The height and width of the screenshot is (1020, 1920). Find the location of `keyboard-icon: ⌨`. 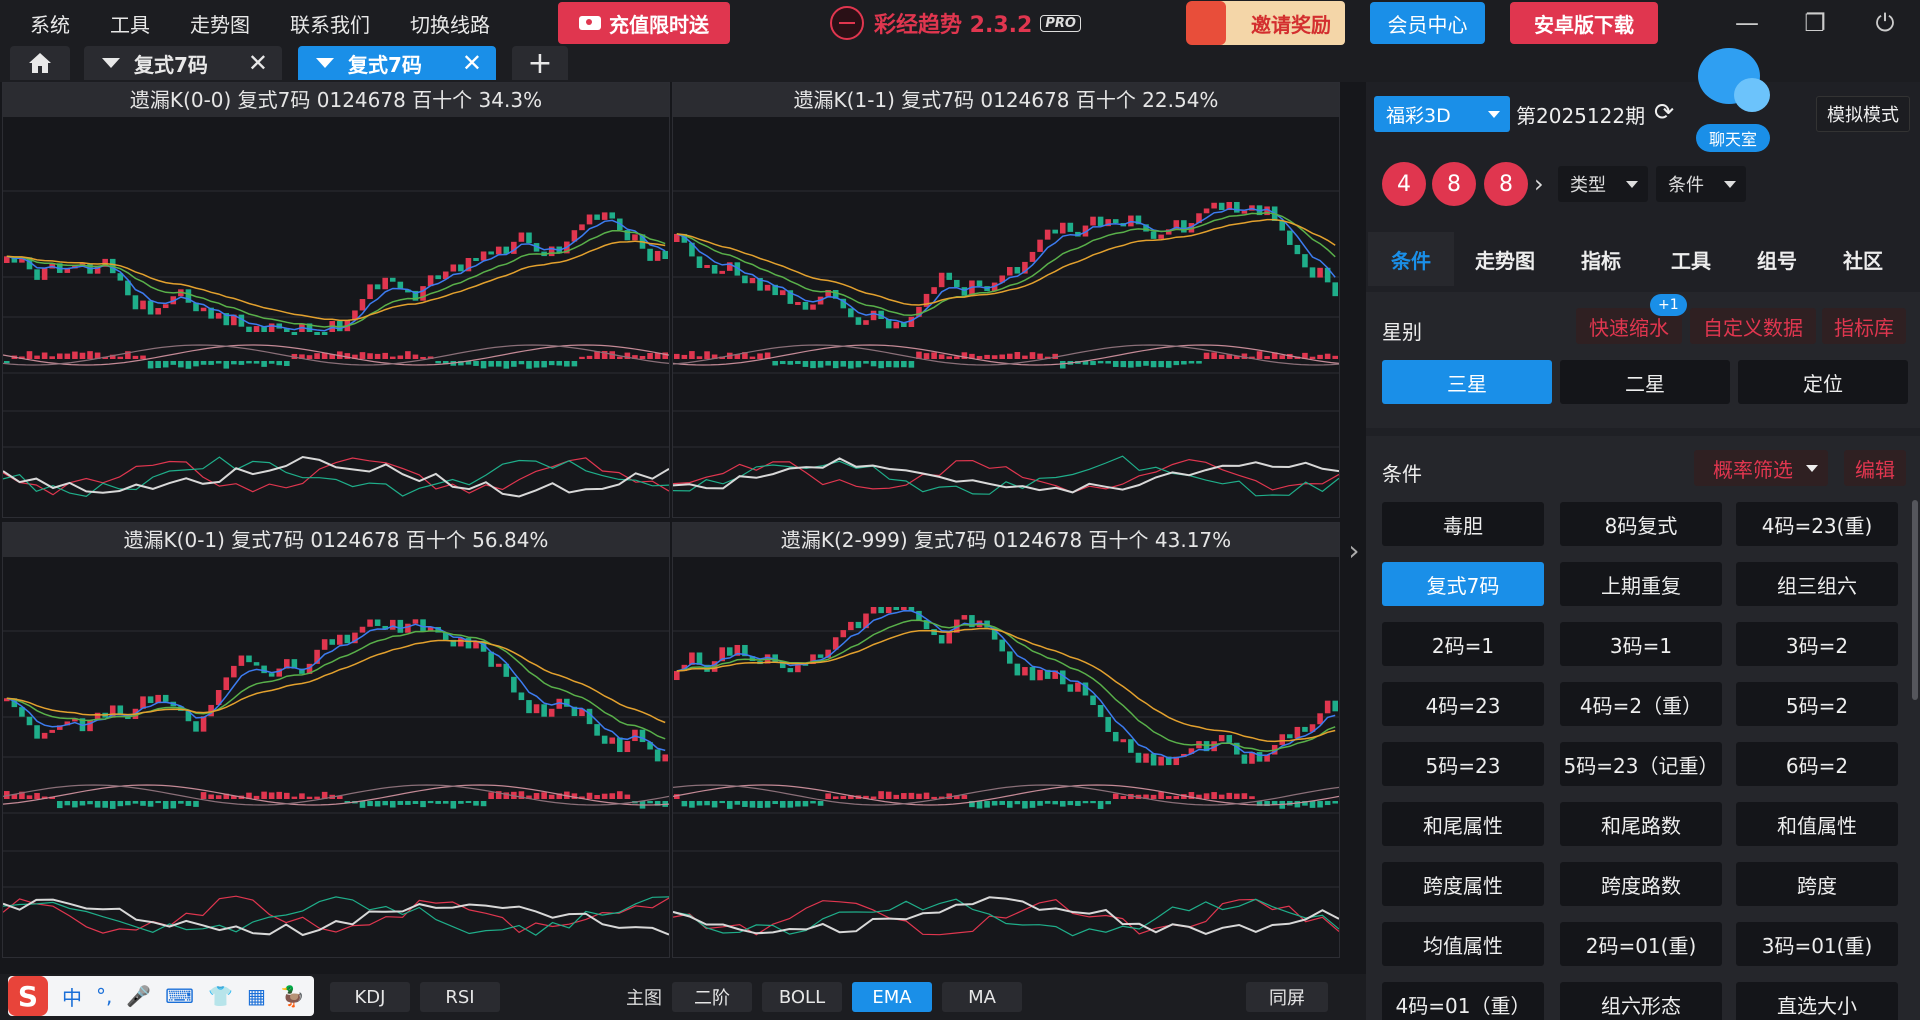

keyboard-icon: ⌨ is located at coordinates (180, 996).